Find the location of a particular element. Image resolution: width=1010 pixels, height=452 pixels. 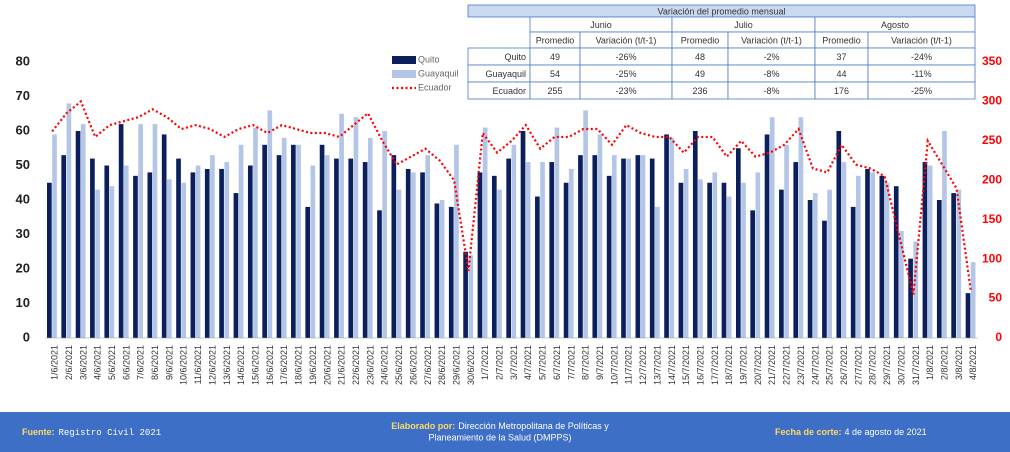

x-tick-label: 28/7/2021 is located at coordinates (873, 365).